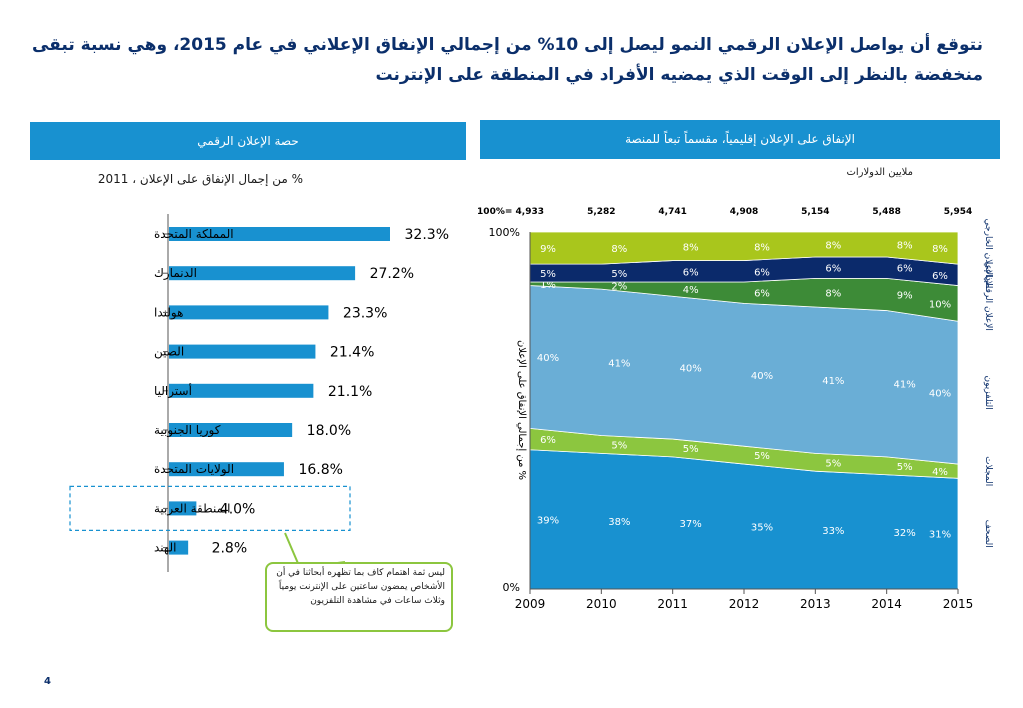 Image resolution: width=1023 pixels, height=708 pixels. I want to click on bar-value-label: 16.8%, so click(320, 470).